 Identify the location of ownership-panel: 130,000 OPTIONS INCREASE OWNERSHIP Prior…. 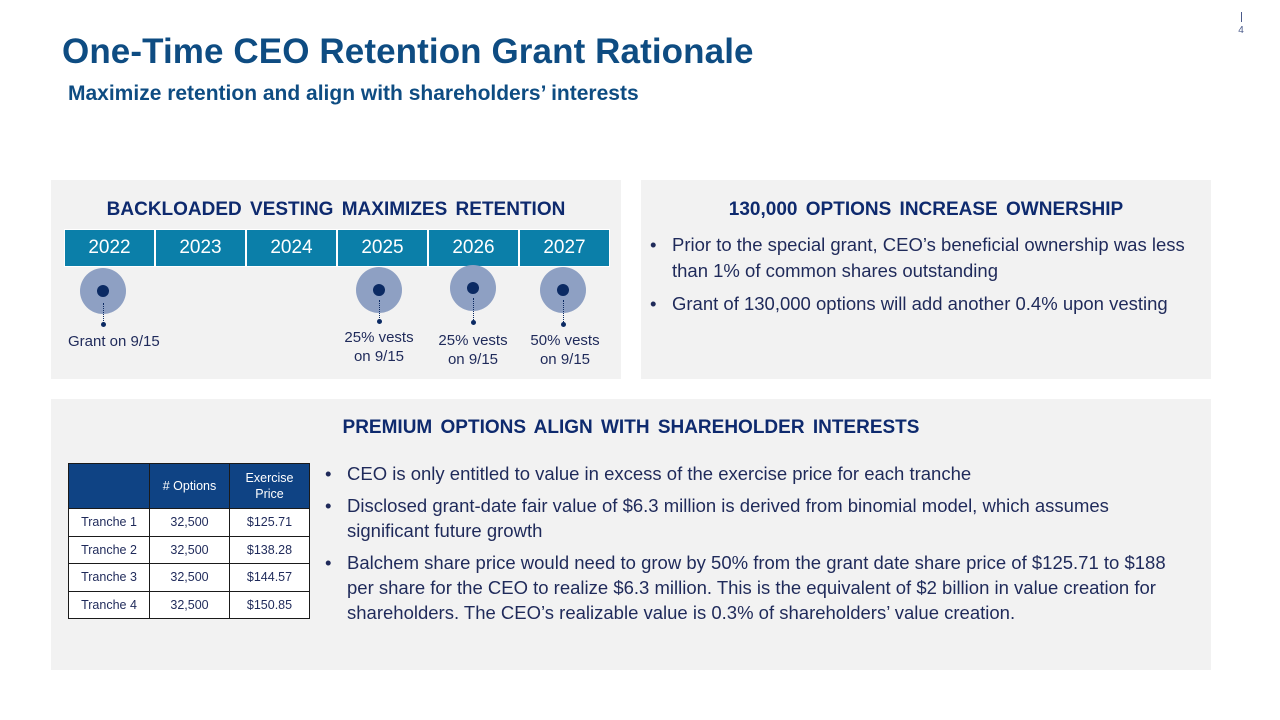
(926, 279).